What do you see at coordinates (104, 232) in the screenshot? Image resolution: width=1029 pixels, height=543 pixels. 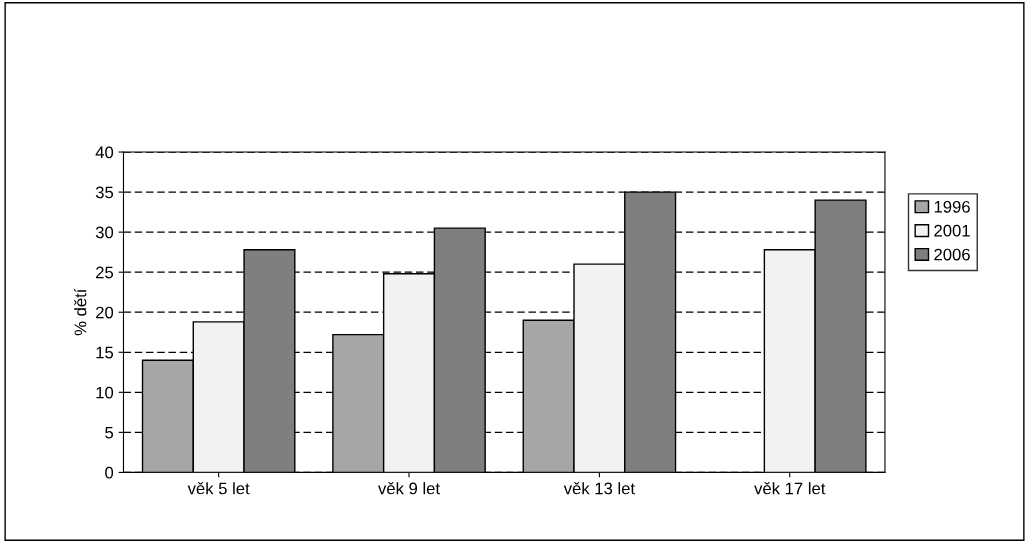 I see `y-tick-label: 30` at bounding box center [104, 232].